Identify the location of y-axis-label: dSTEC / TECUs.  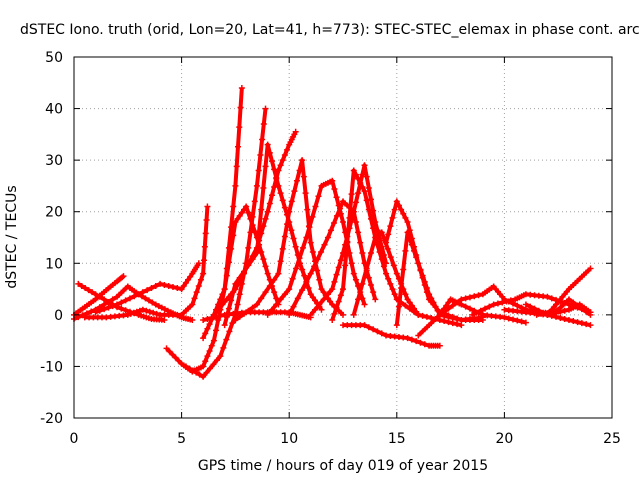
(12, 236).